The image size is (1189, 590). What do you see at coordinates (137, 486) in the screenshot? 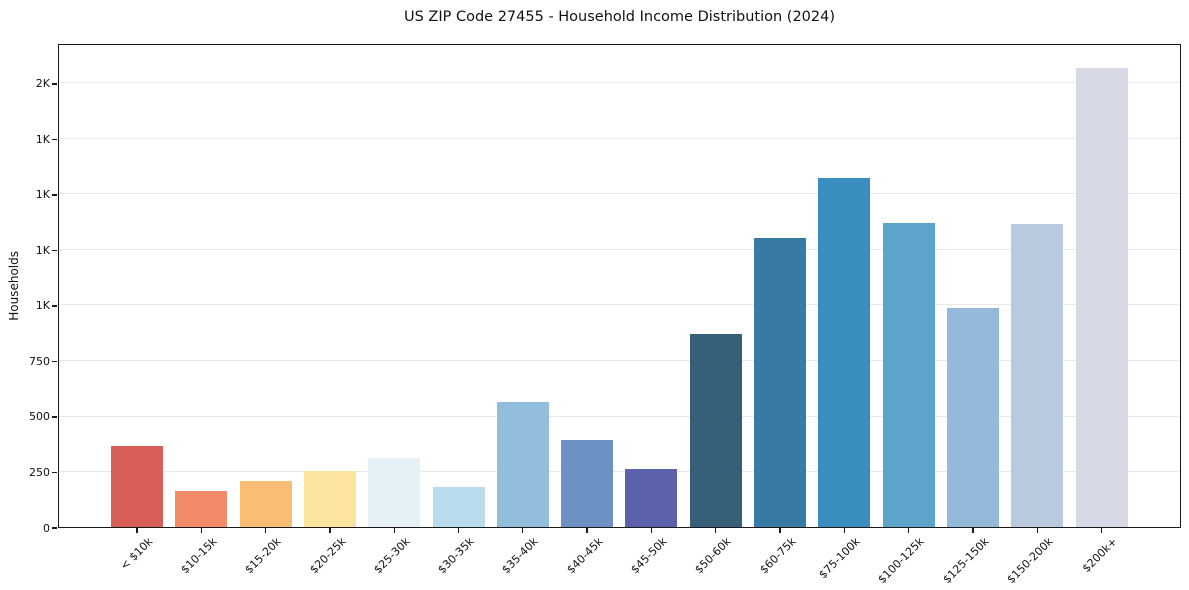
I see `bar-10k` at bounding box center [137, 486].